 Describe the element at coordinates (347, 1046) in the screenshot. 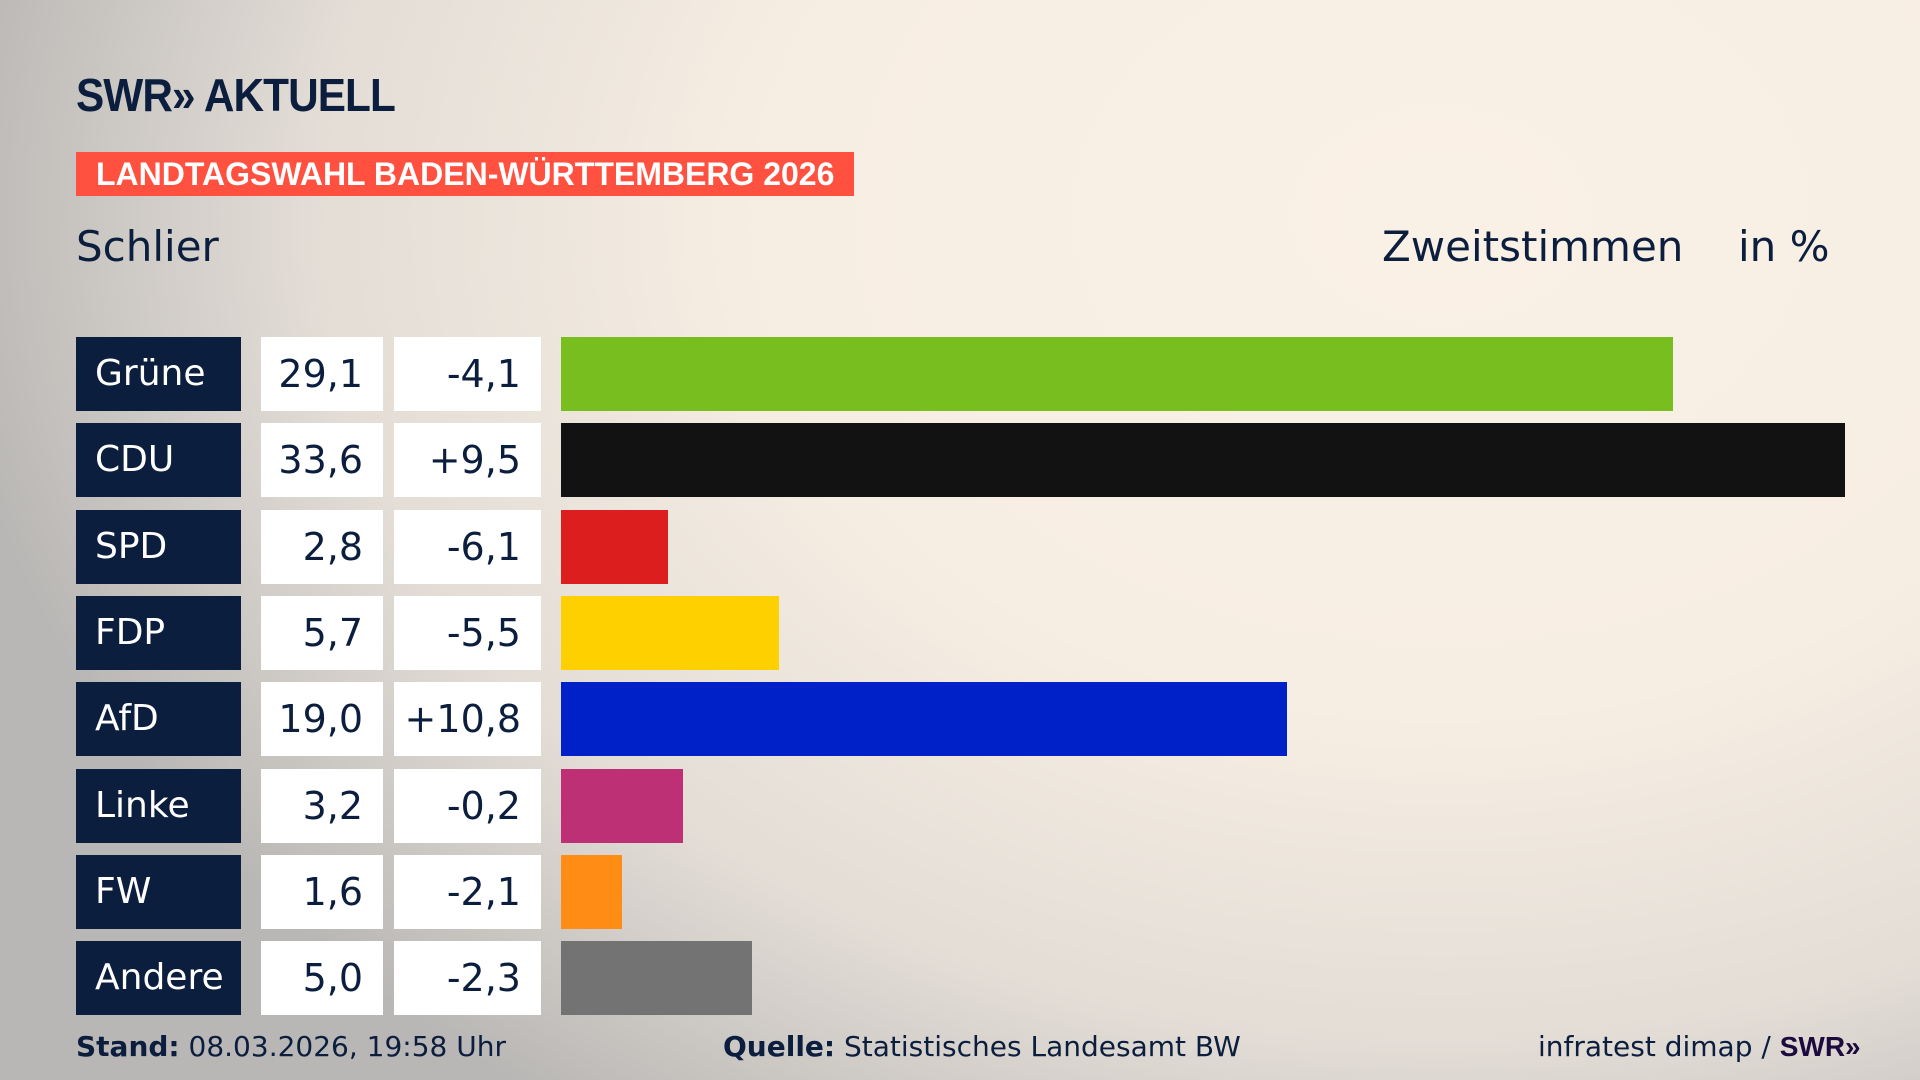

I see `stand-value: 08.03.2026, 19:58 Uhr` at that location.